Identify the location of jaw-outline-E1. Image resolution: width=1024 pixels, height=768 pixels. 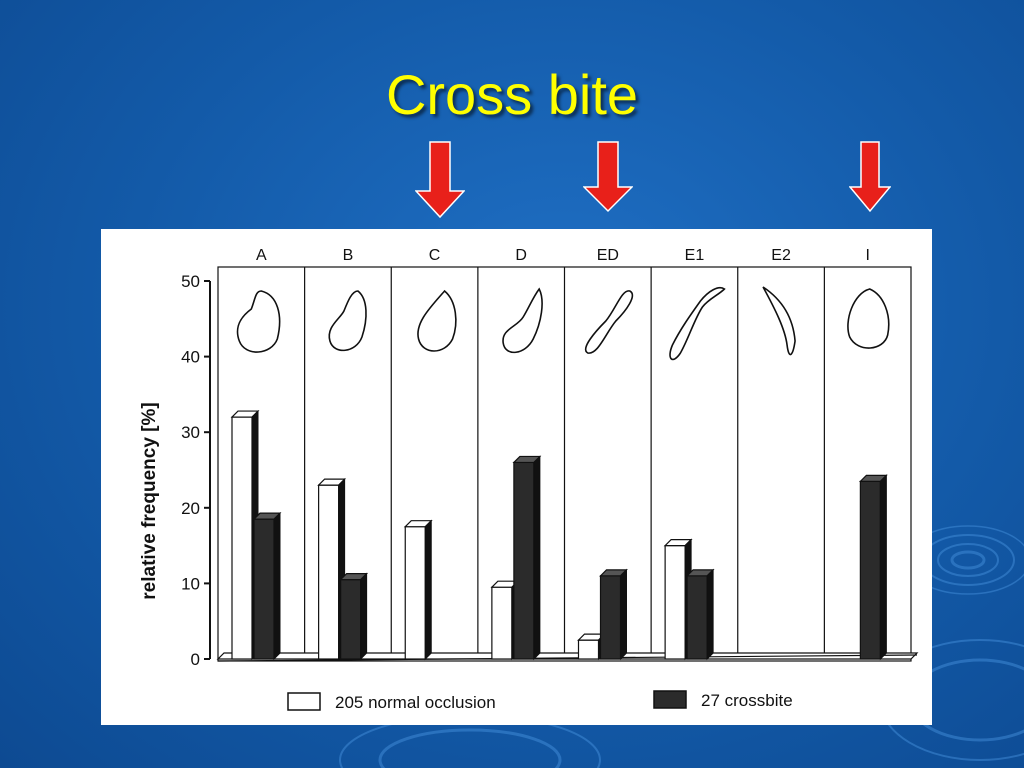
(697, 323).